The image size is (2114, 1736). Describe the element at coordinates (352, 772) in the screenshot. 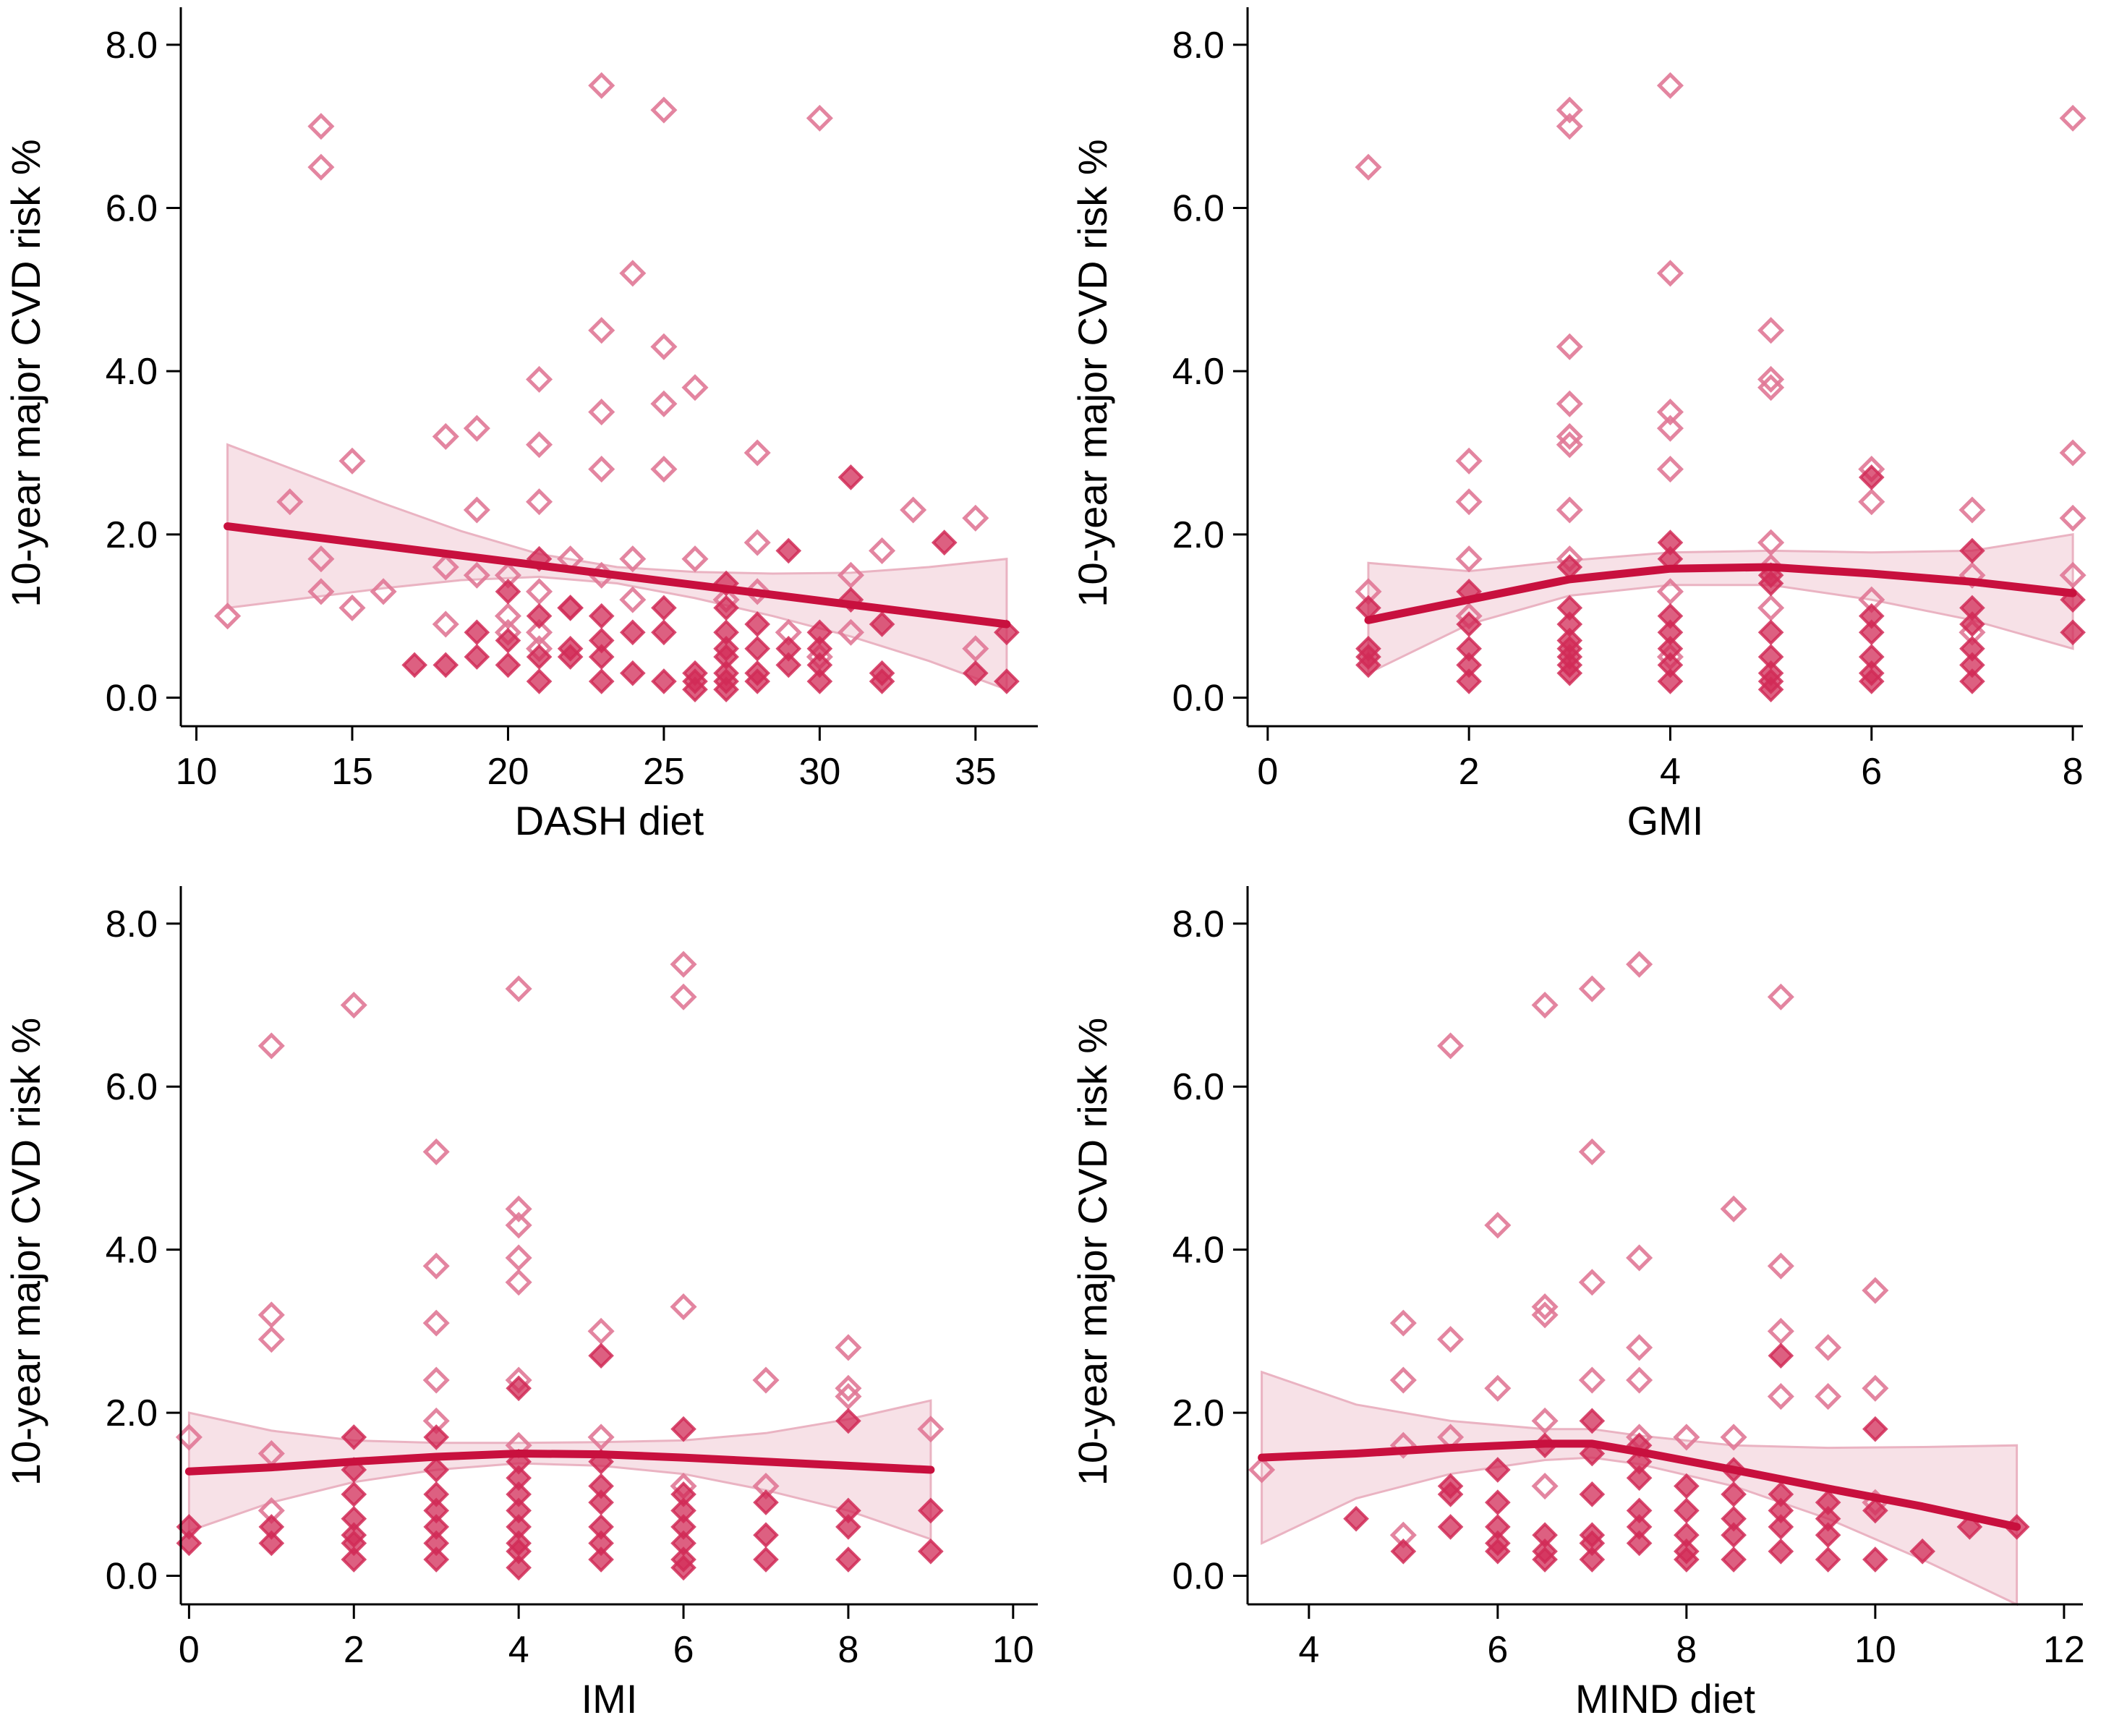

I see `x-tick-label: 15` at that location.